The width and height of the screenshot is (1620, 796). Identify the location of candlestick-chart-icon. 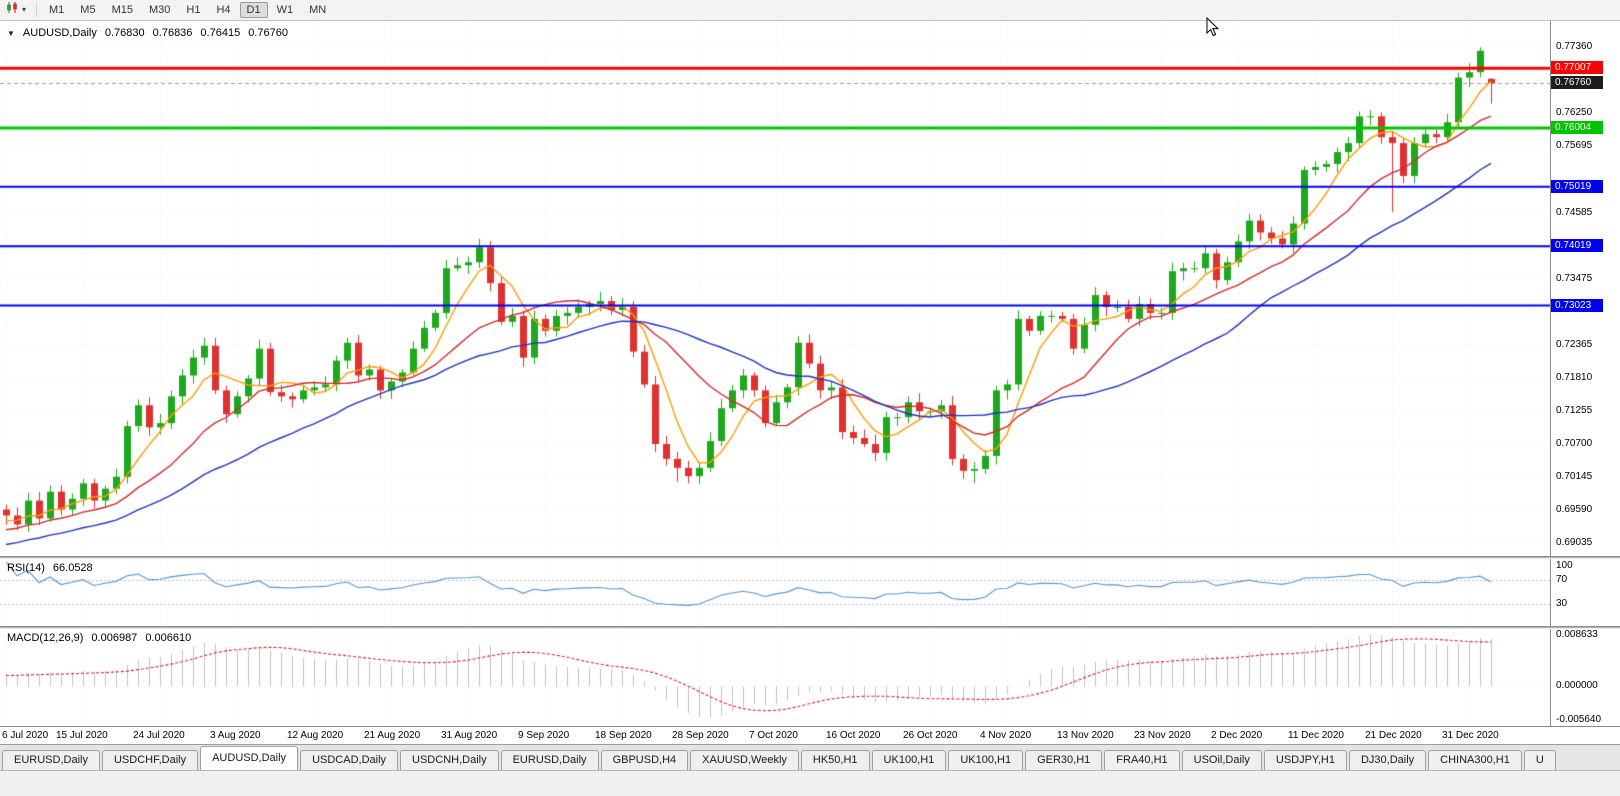
(12, 10).